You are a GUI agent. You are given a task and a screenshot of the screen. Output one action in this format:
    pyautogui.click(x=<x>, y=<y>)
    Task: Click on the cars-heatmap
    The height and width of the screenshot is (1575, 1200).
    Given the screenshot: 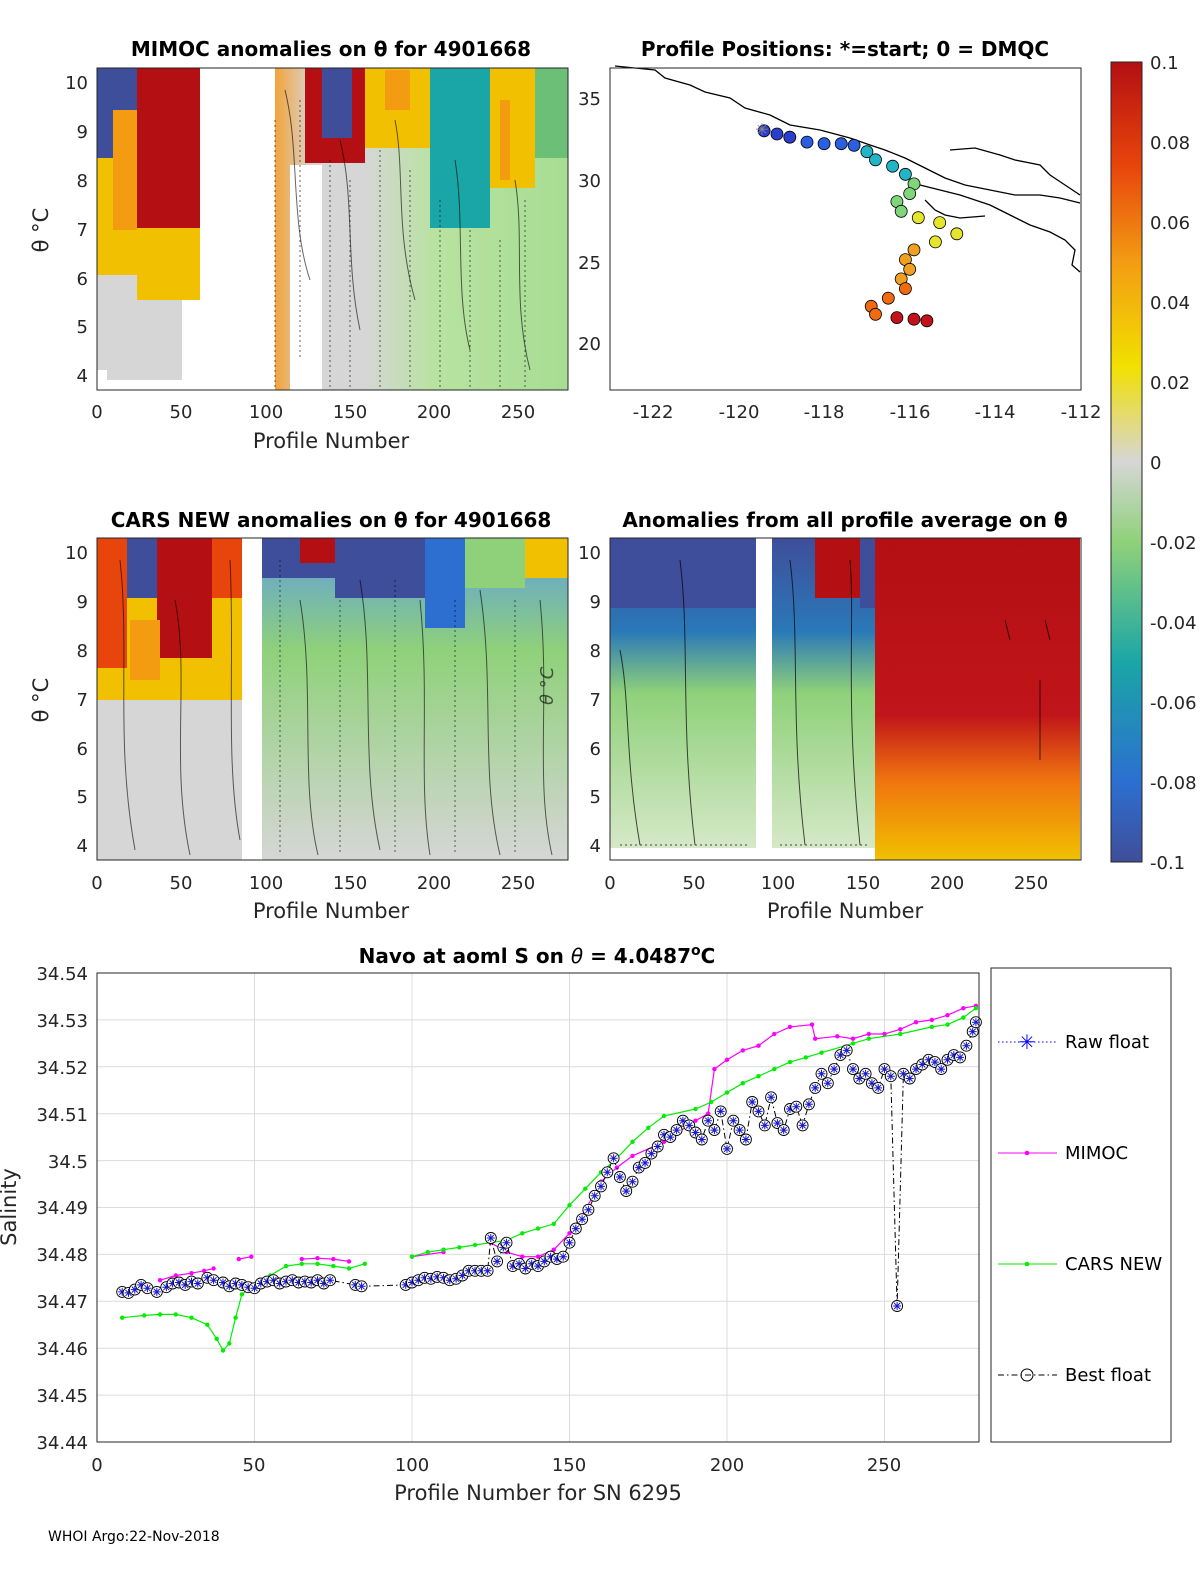 What is the action you would take?
    pyautogui.click(x=332, y=699)
    